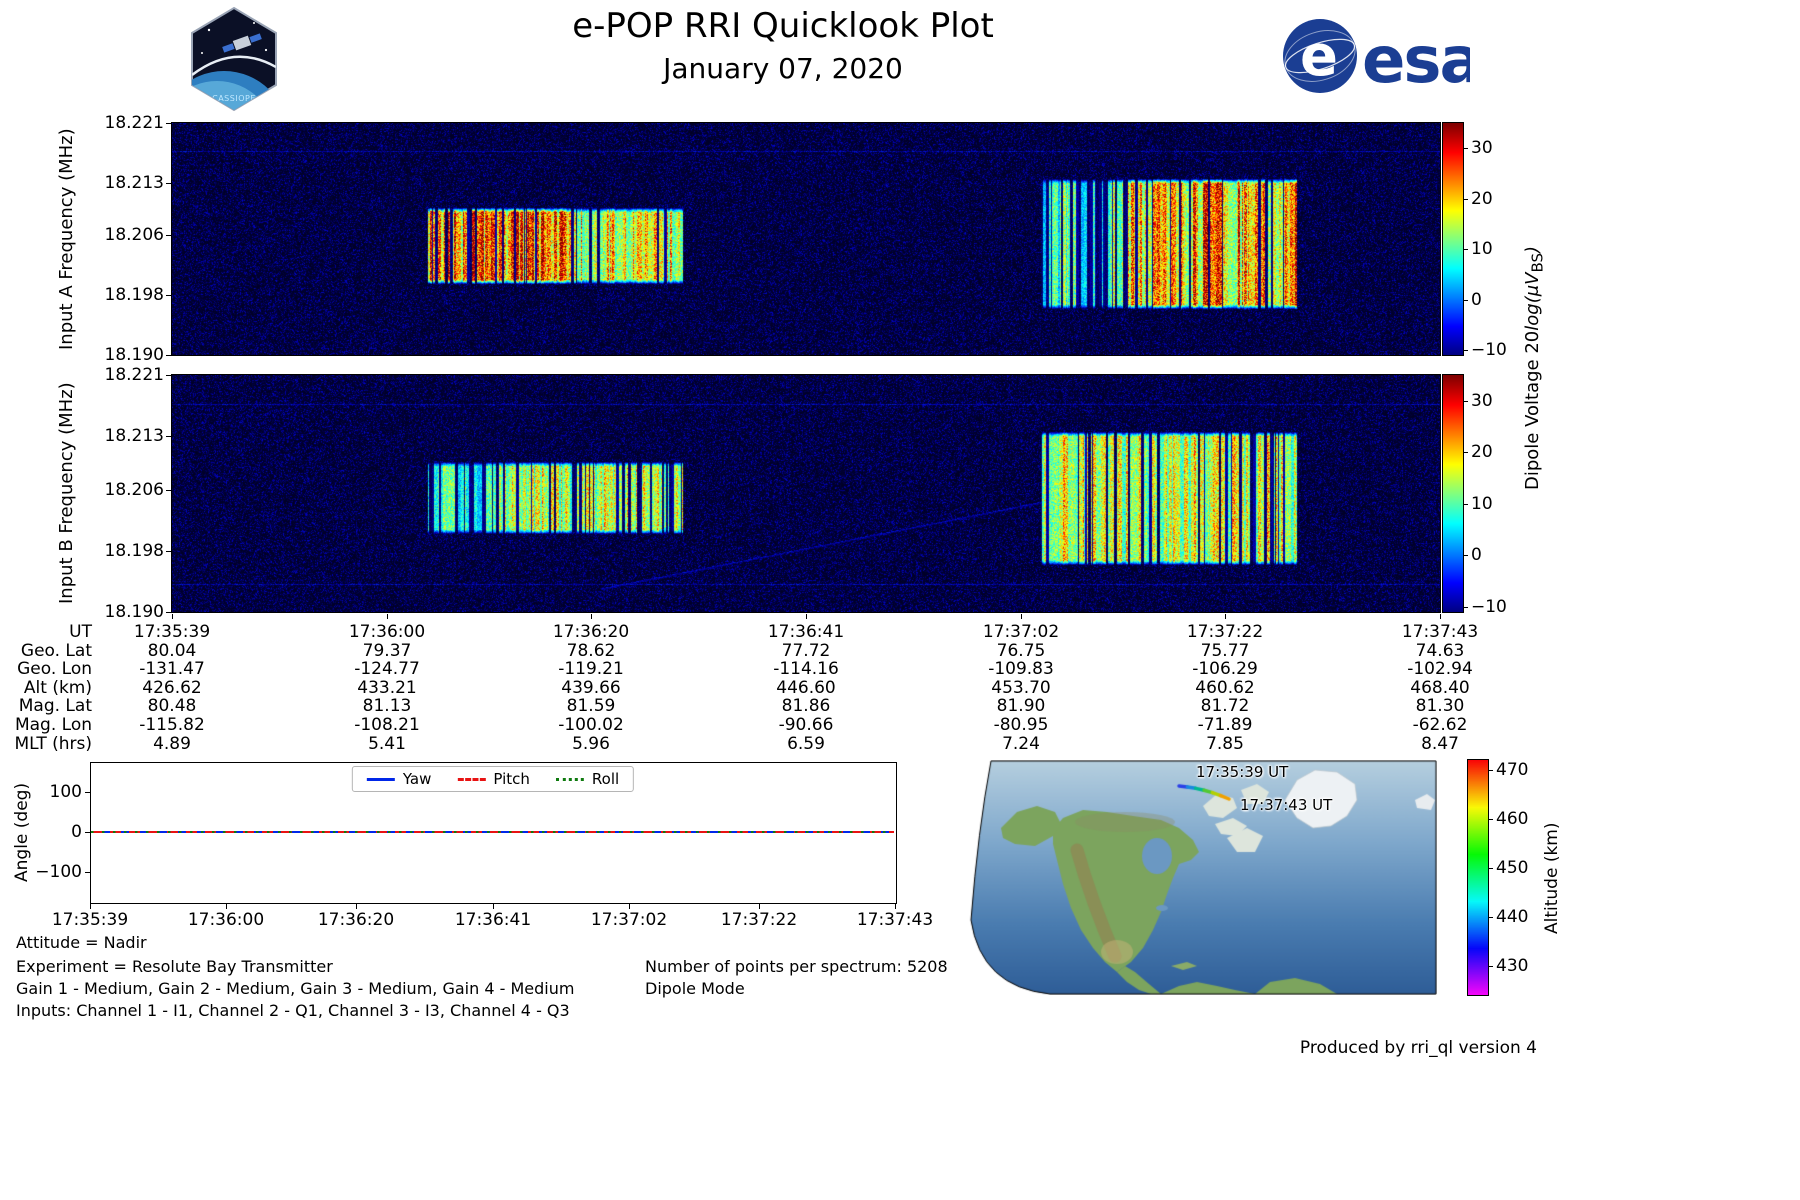 The height and width of the screenshot is (1200, 1800). What do you see at coordinates (65, 792) in the screenshot?
I see `angle-ytick-label: 100` at bounding box center [65, 792].